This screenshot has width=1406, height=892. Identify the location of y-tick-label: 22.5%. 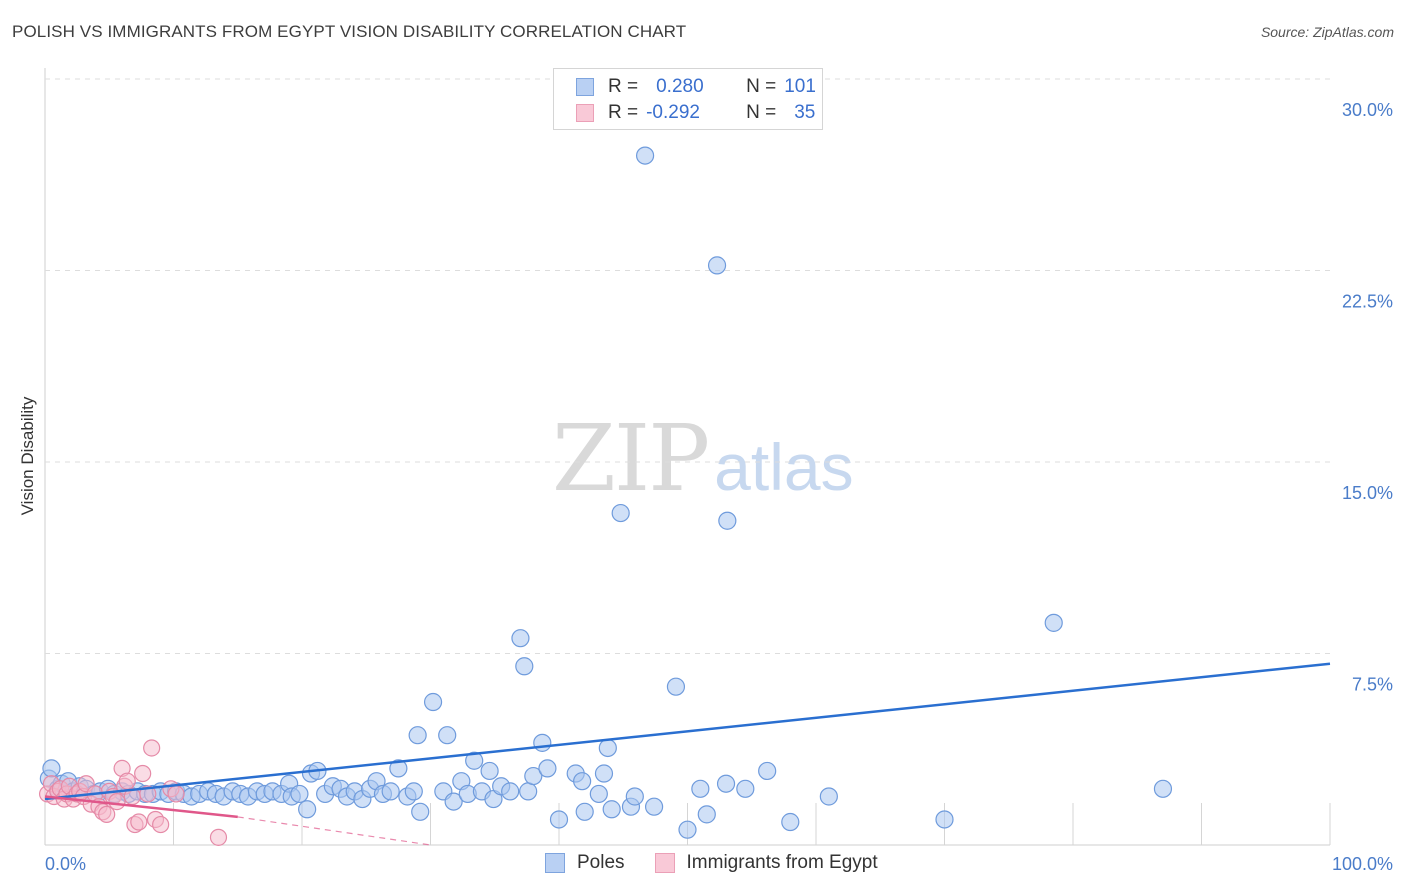
(1367, 302).